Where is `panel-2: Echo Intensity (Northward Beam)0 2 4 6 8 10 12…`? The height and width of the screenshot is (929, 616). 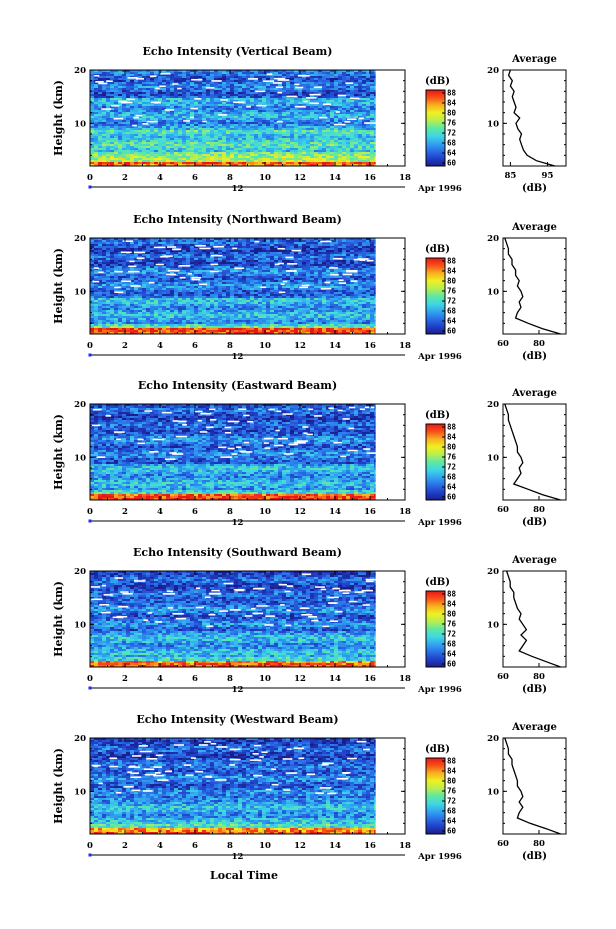
panel-2: Echo Intensity (Northward Beam)0 2 4 6 8 10 12… is located at coordinates (309, 287).